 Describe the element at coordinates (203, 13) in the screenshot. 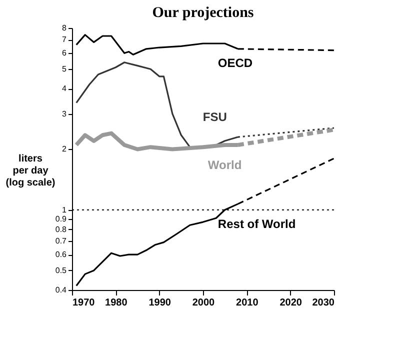

I see `chart-title: Our projections` at that location.